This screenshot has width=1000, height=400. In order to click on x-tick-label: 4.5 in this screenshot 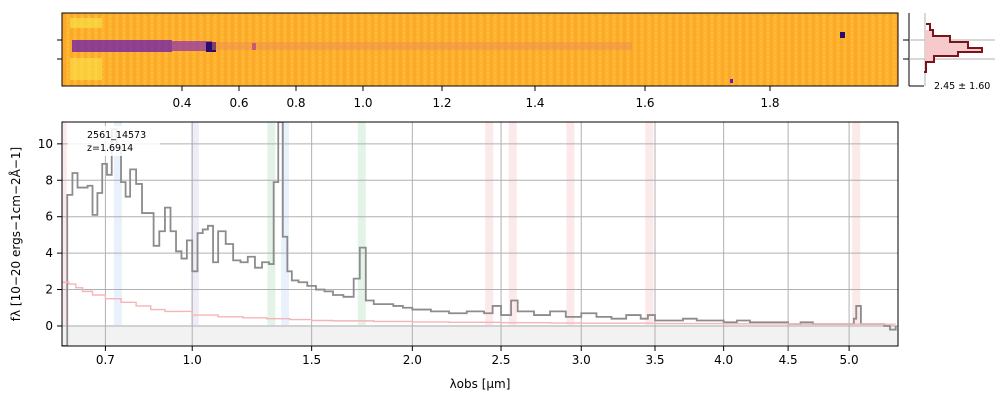, I will do `click(788, 360)`.